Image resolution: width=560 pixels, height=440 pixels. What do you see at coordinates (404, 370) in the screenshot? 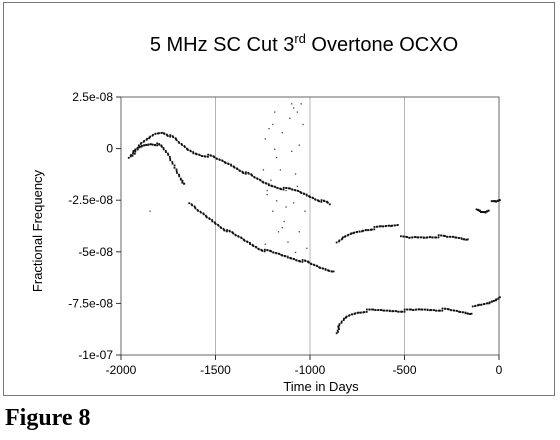
I see `x-tick-label: -500` at bounding box center [404, 370].